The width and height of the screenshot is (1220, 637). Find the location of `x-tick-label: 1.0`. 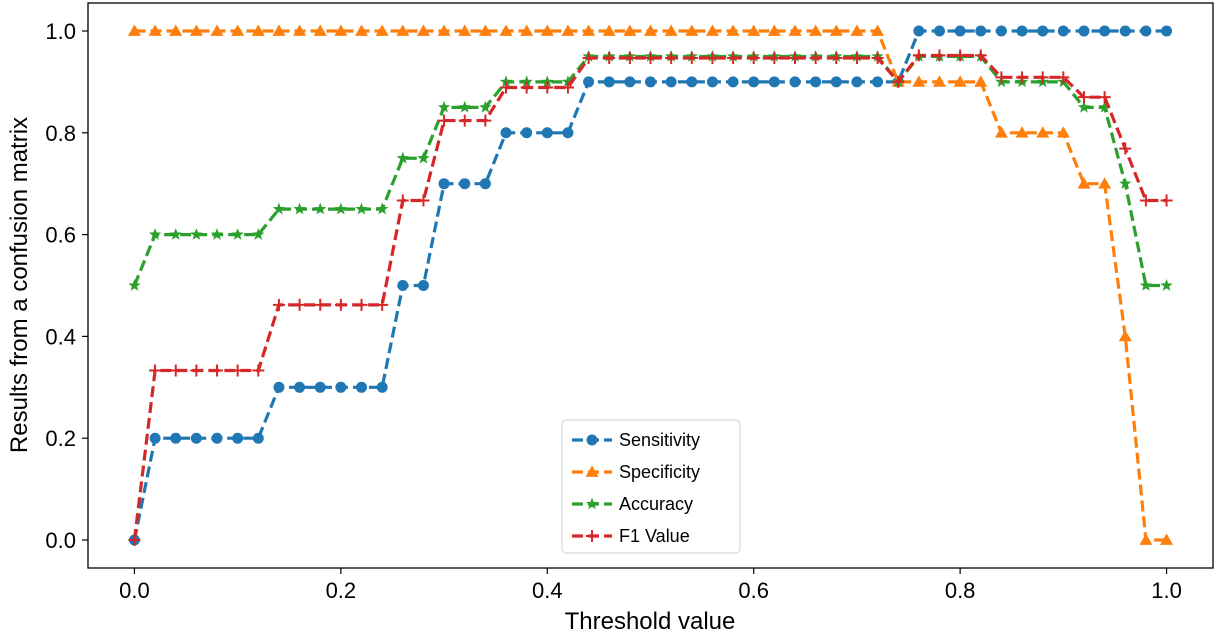

x-tick-label: 1.0 is located at coordinates (1166, 590).